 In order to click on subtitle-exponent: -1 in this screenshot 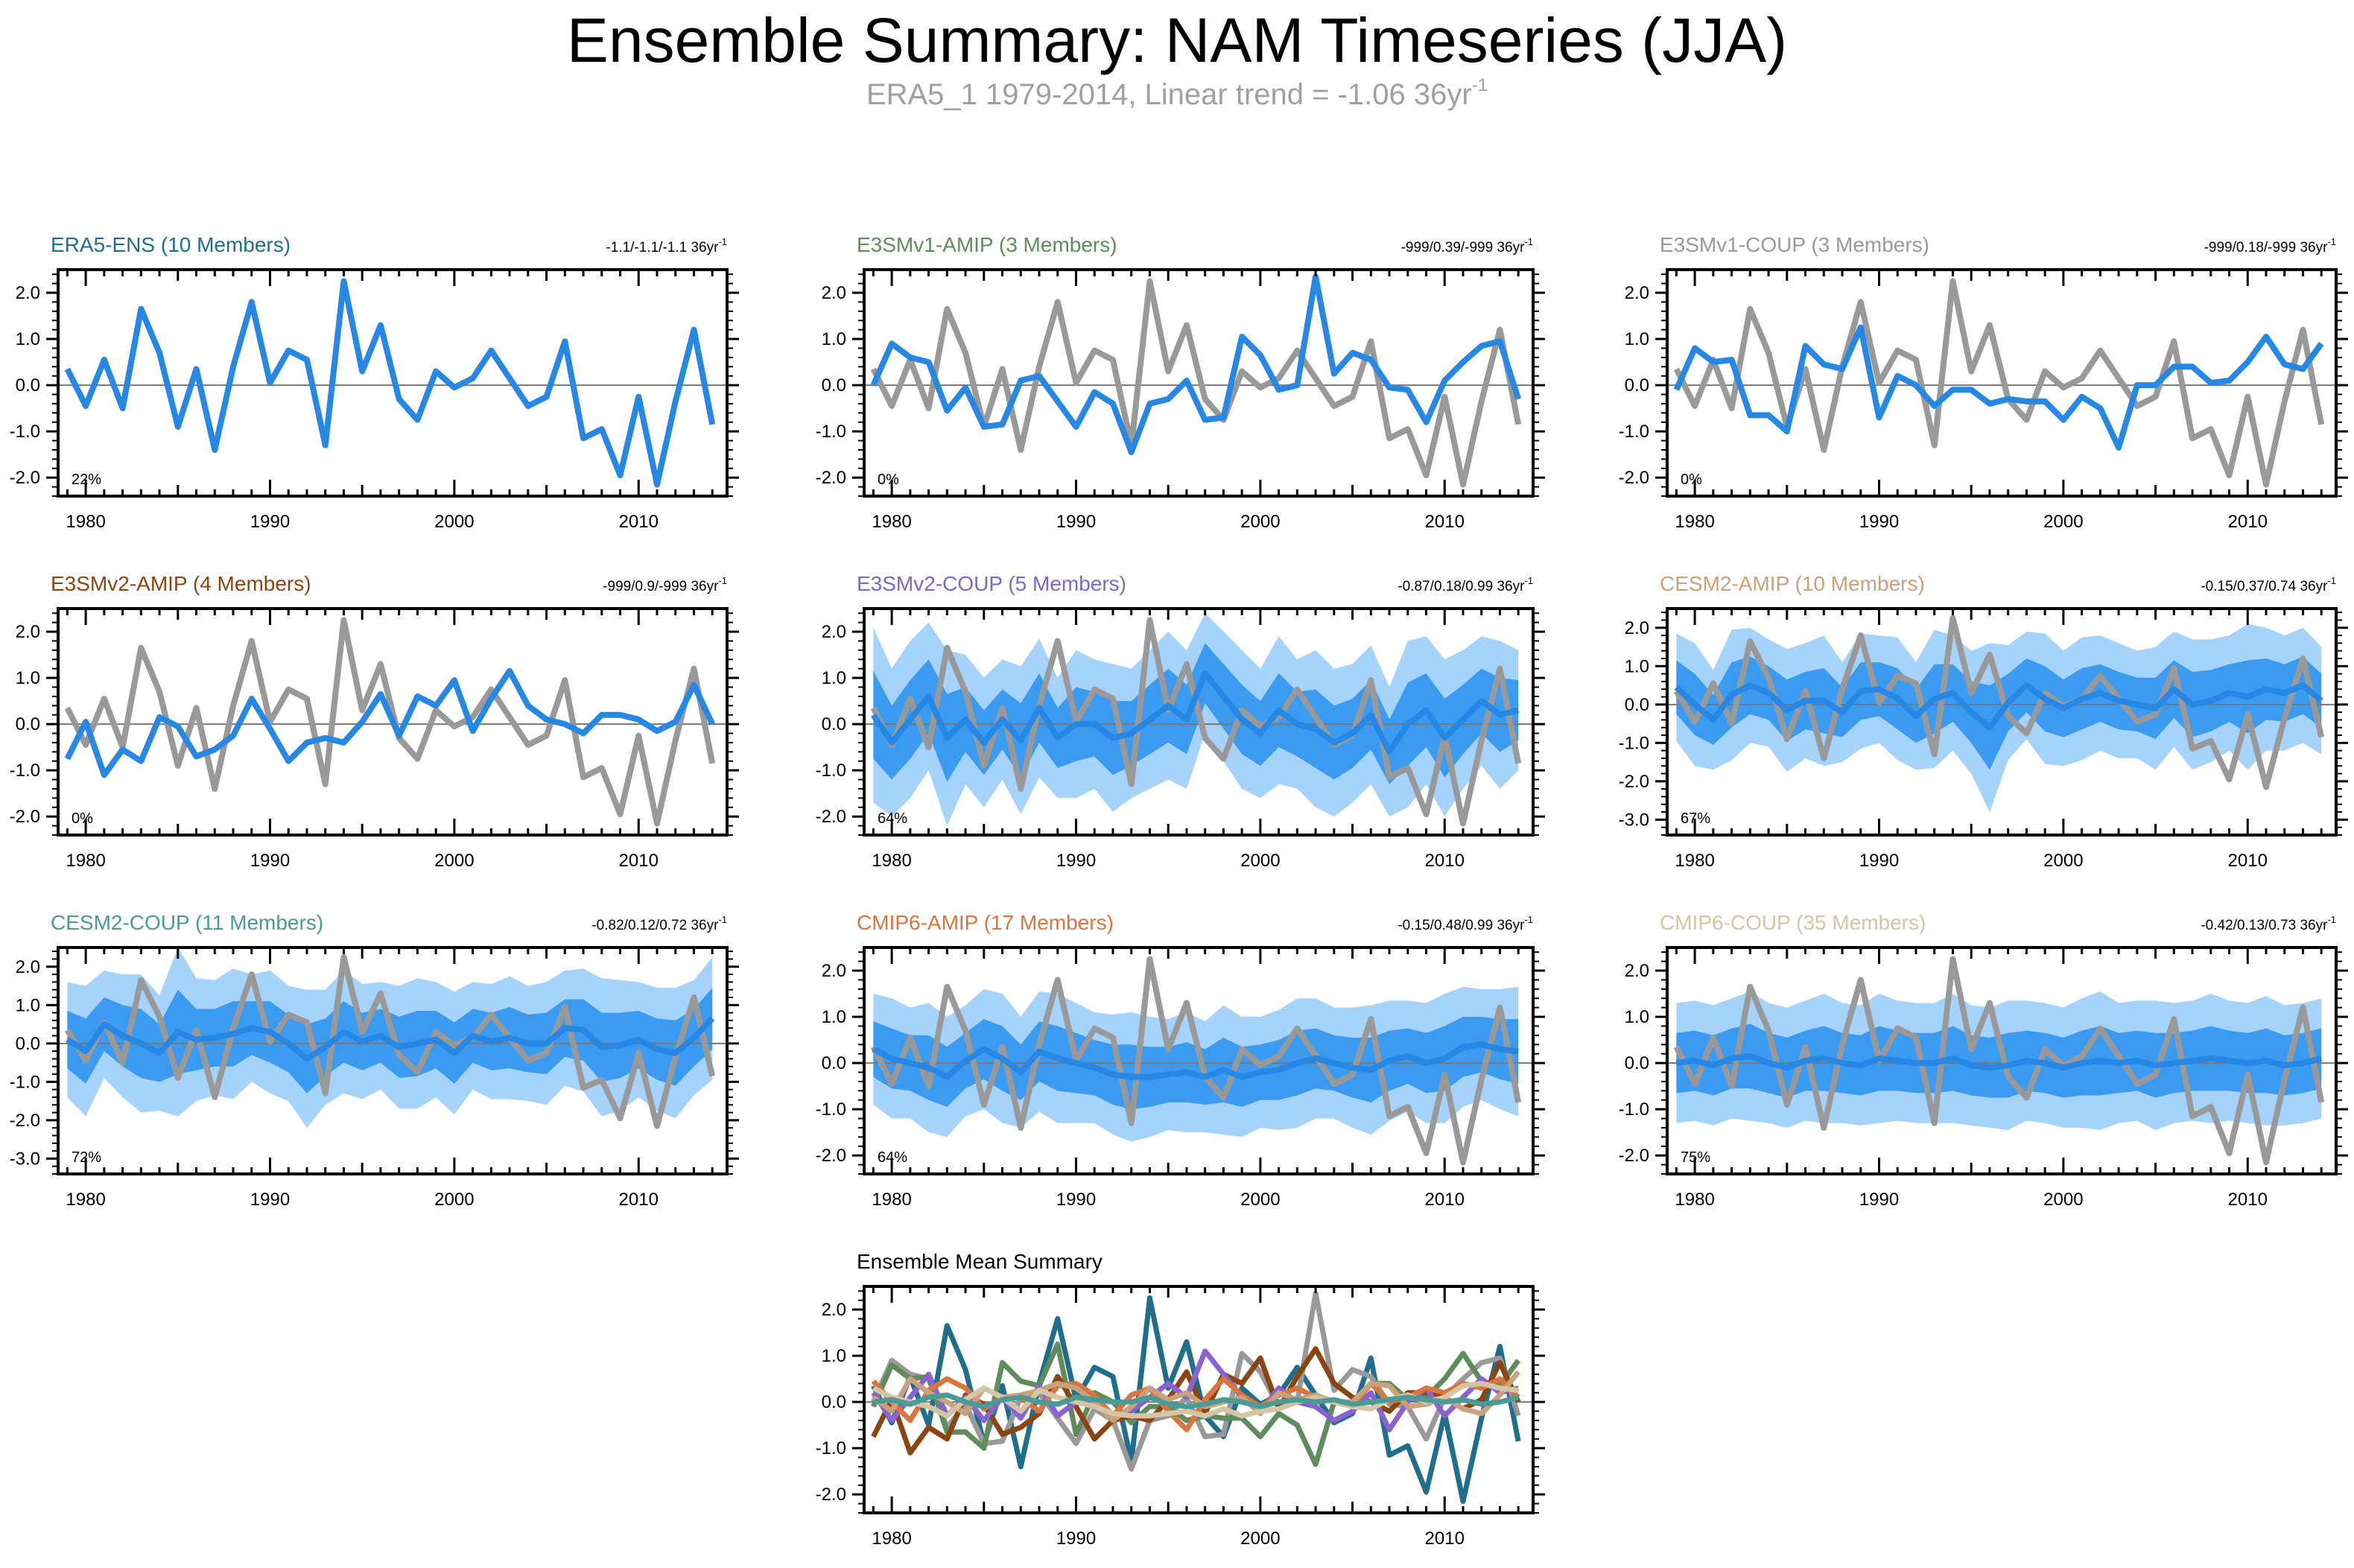, I will do `click(1479, 85)`.